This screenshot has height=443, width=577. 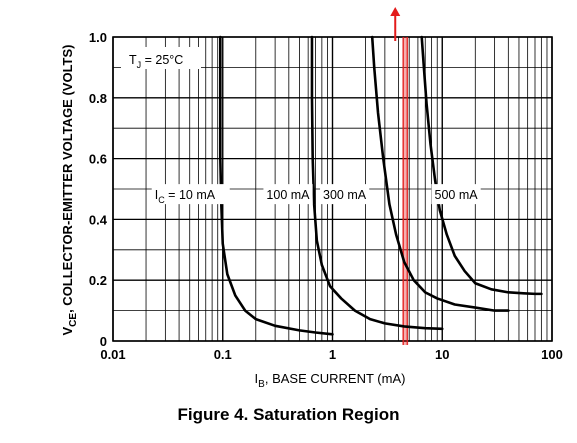 What do you see at coordinates (98, 98) in the screenshot?
I see `y-tick-label: 0.8` at bounding box center [98, 98].